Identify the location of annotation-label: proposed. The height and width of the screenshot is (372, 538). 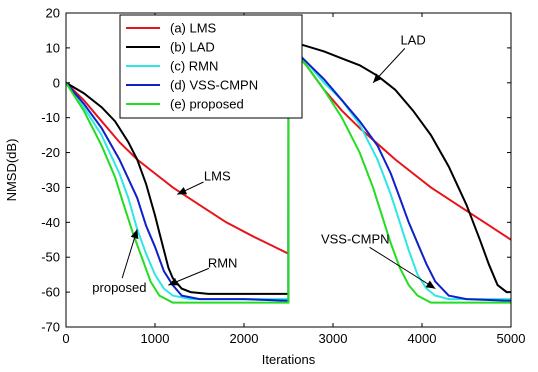
(119, 287).